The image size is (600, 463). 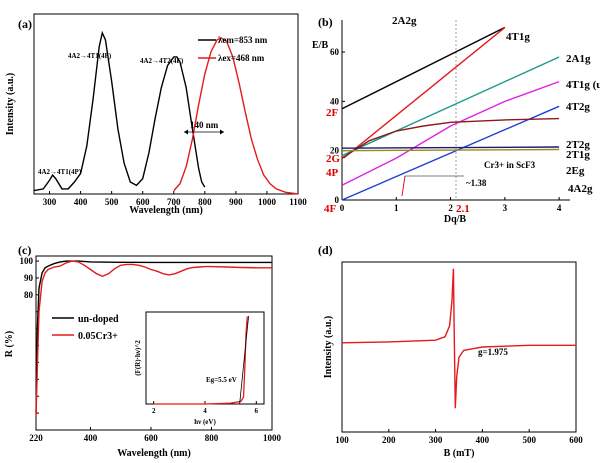 What do you see at coordinates (221, 380) in the screenshot?
I see `inset-eg: Eg=5.5 eV` at bounding box center [221, 380].